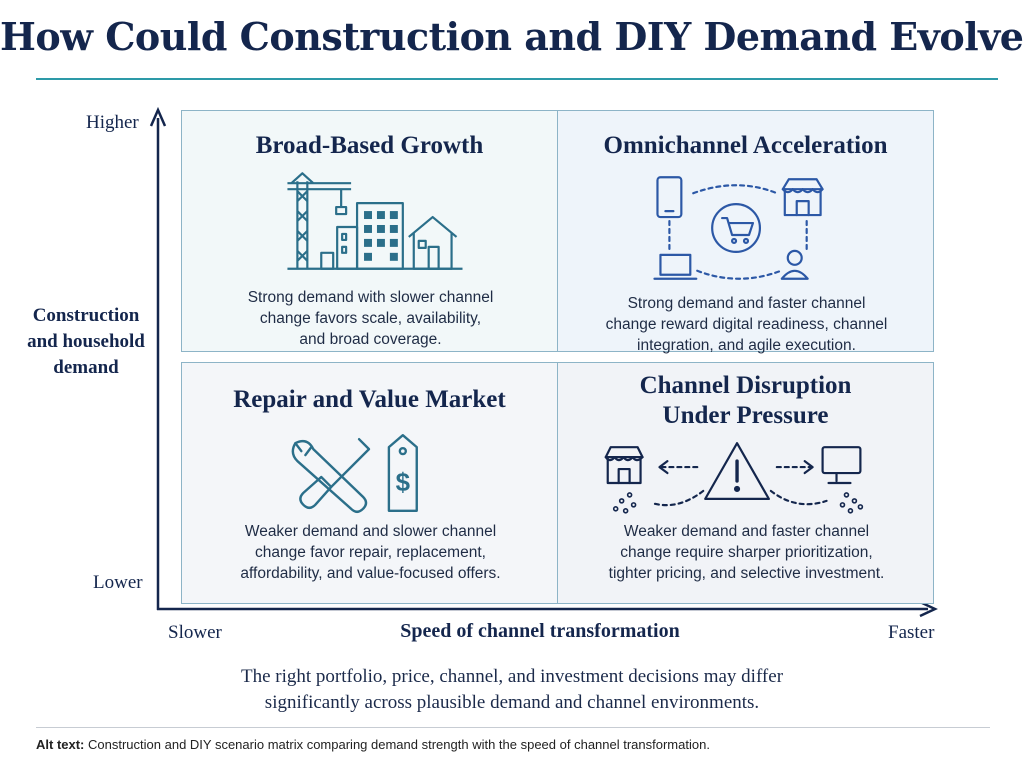  I want to click on disruption-warning-icon, so click(734, 478).